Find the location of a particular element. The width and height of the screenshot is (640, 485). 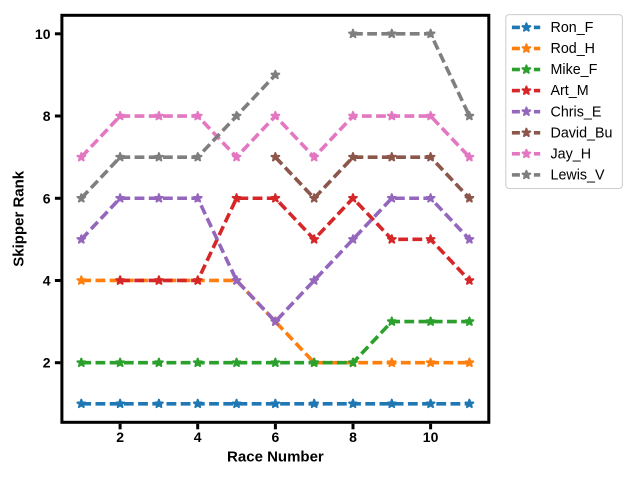

svg-text: Chris_E is located at coordinates (576, 112).